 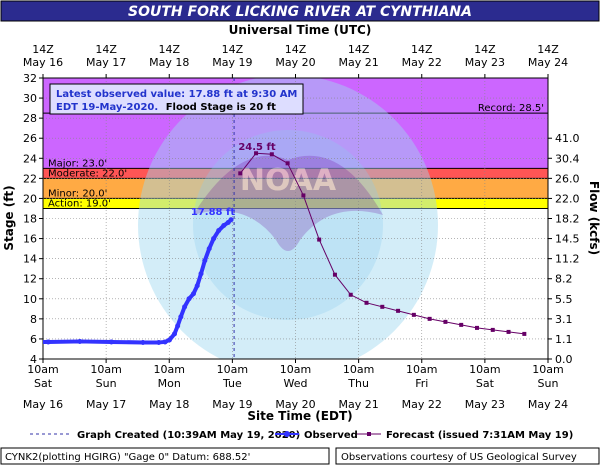 I want to click on footer-courtesy-box, so click(x=467, y=456).